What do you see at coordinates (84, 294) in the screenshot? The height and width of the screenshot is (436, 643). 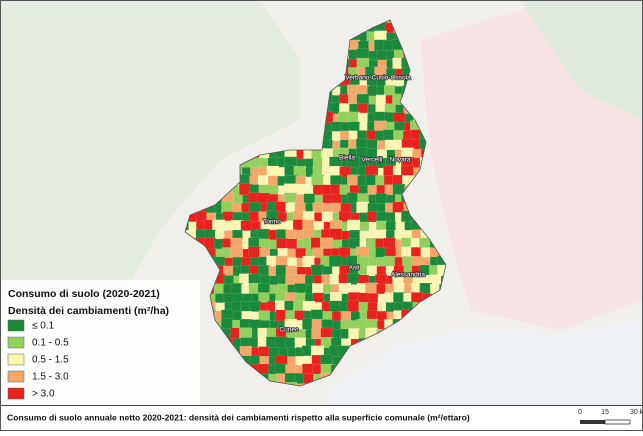 I see `legend-title: Consumo di suolo (2020-2021)` at bounding box center [84, 294].